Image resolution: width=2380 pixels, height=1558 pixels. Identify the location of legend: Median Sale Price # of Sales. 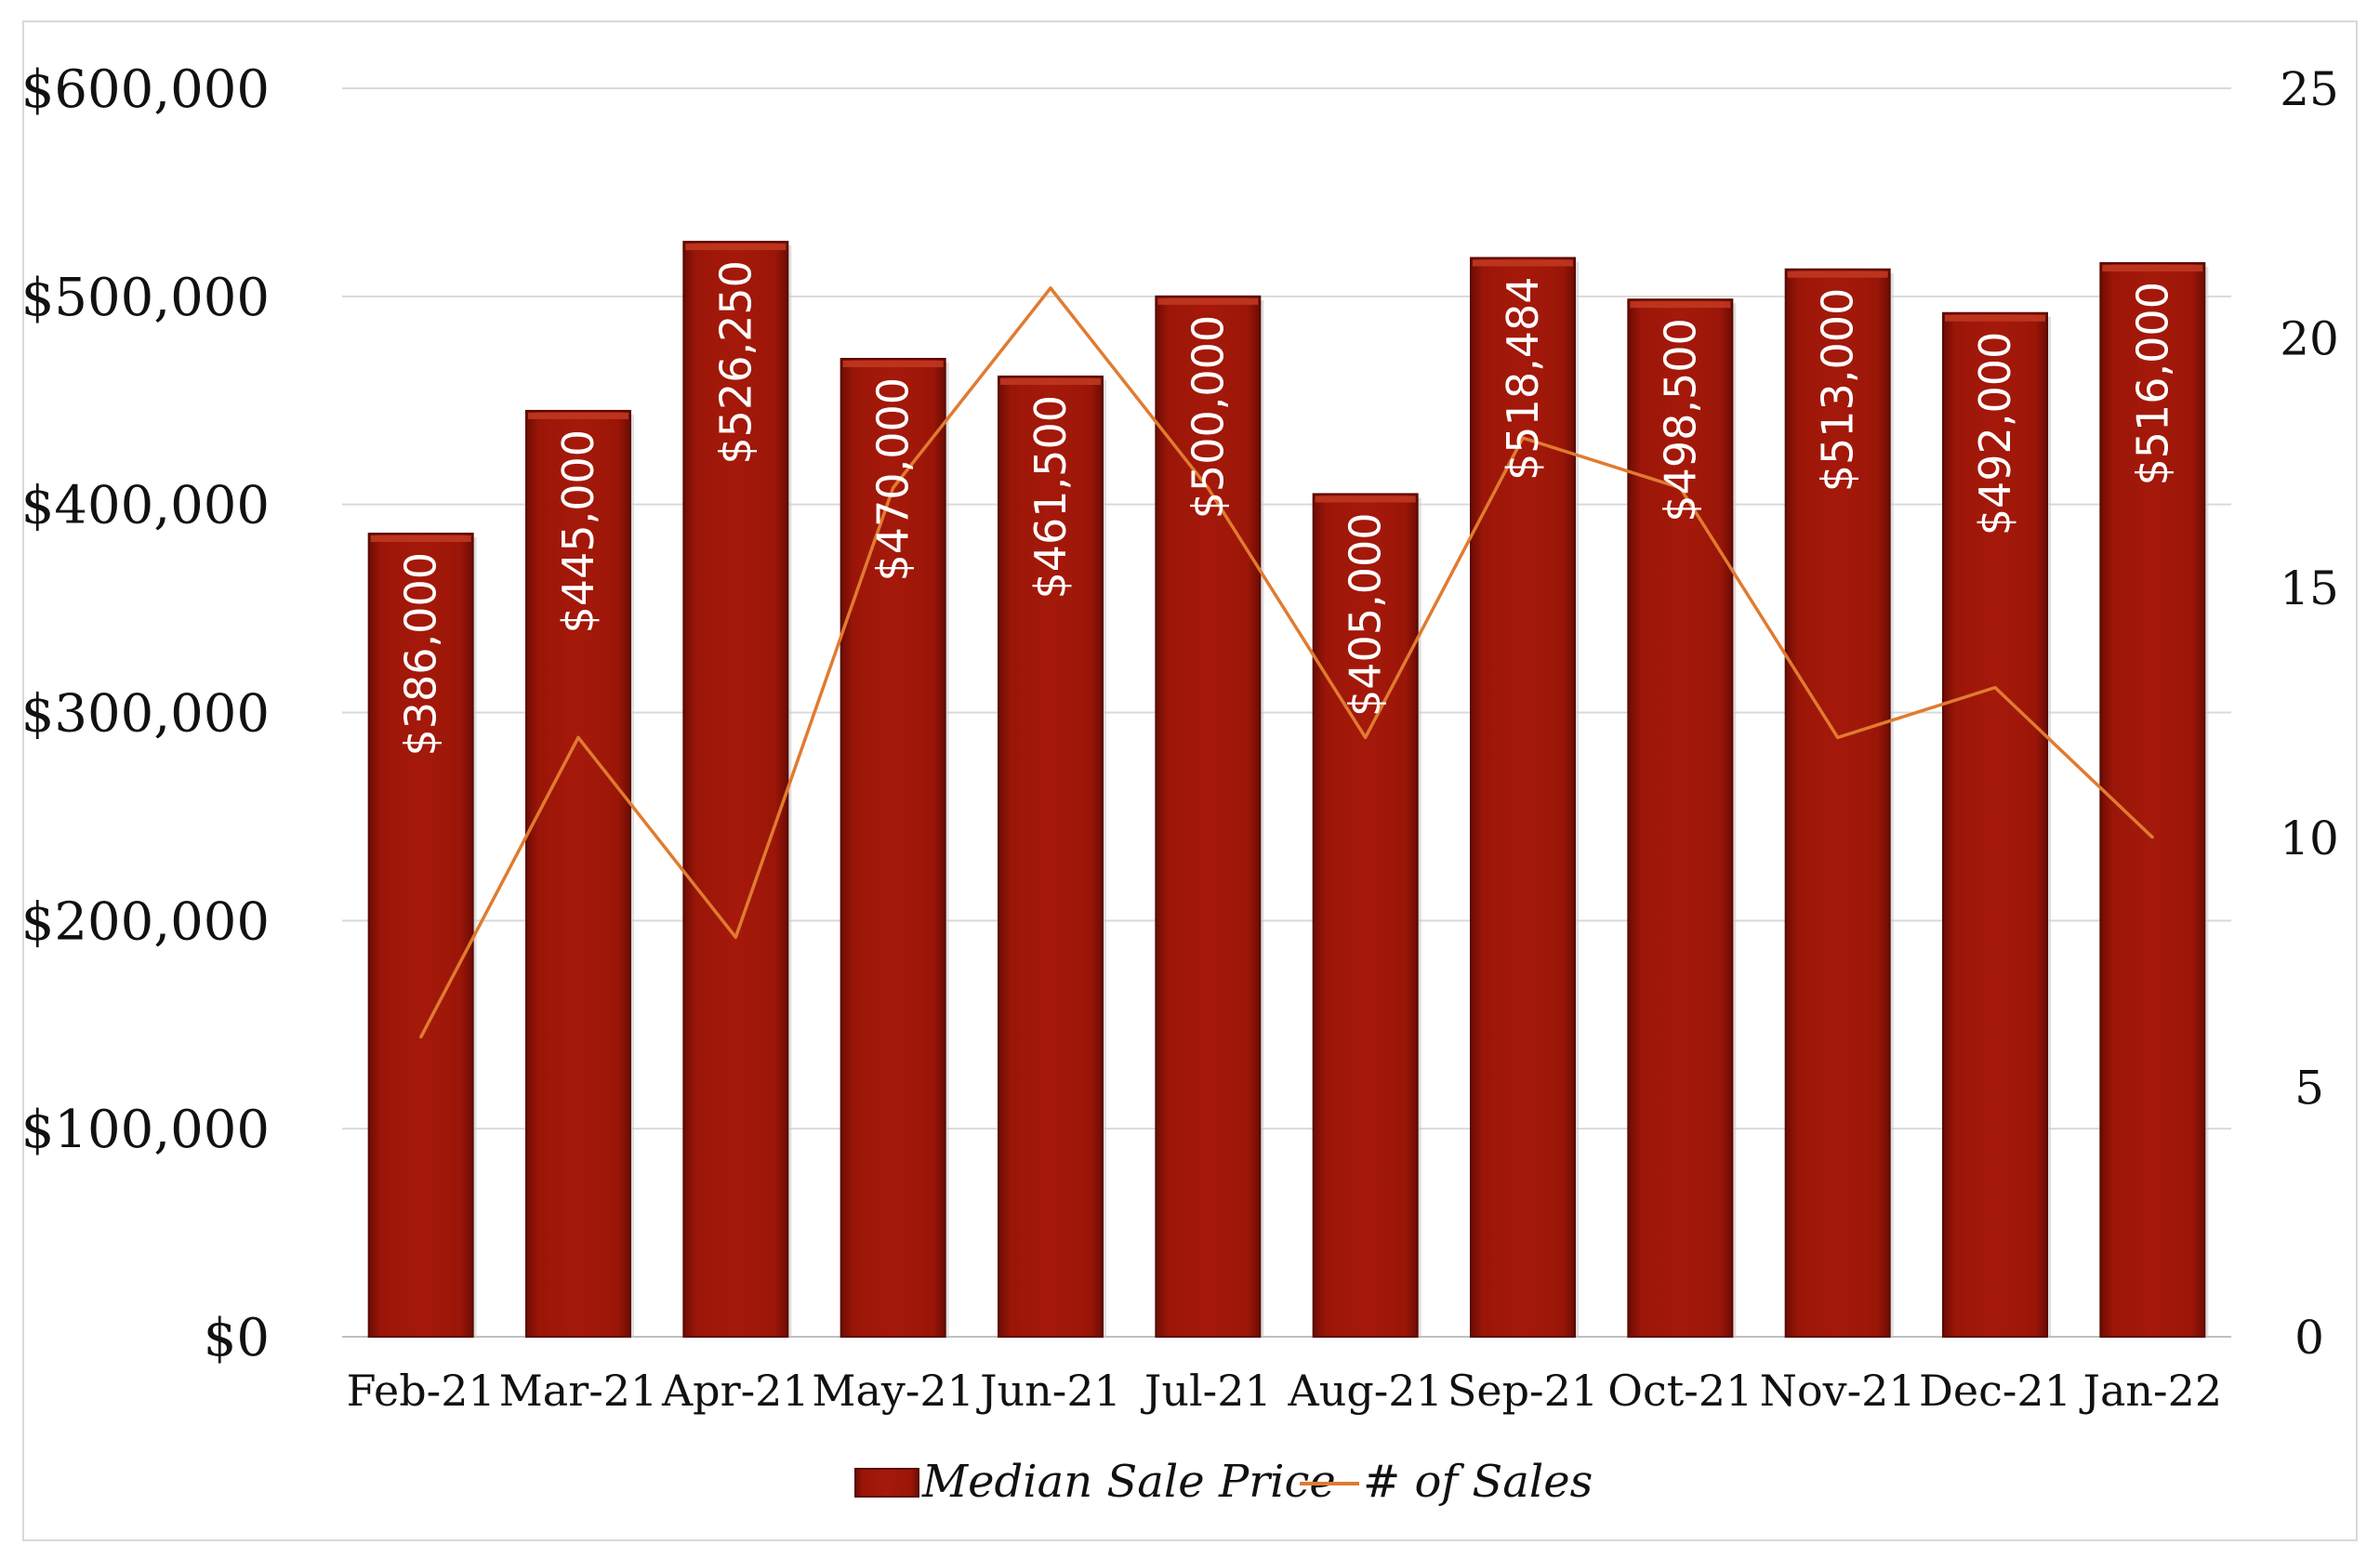
(1223, 1482).